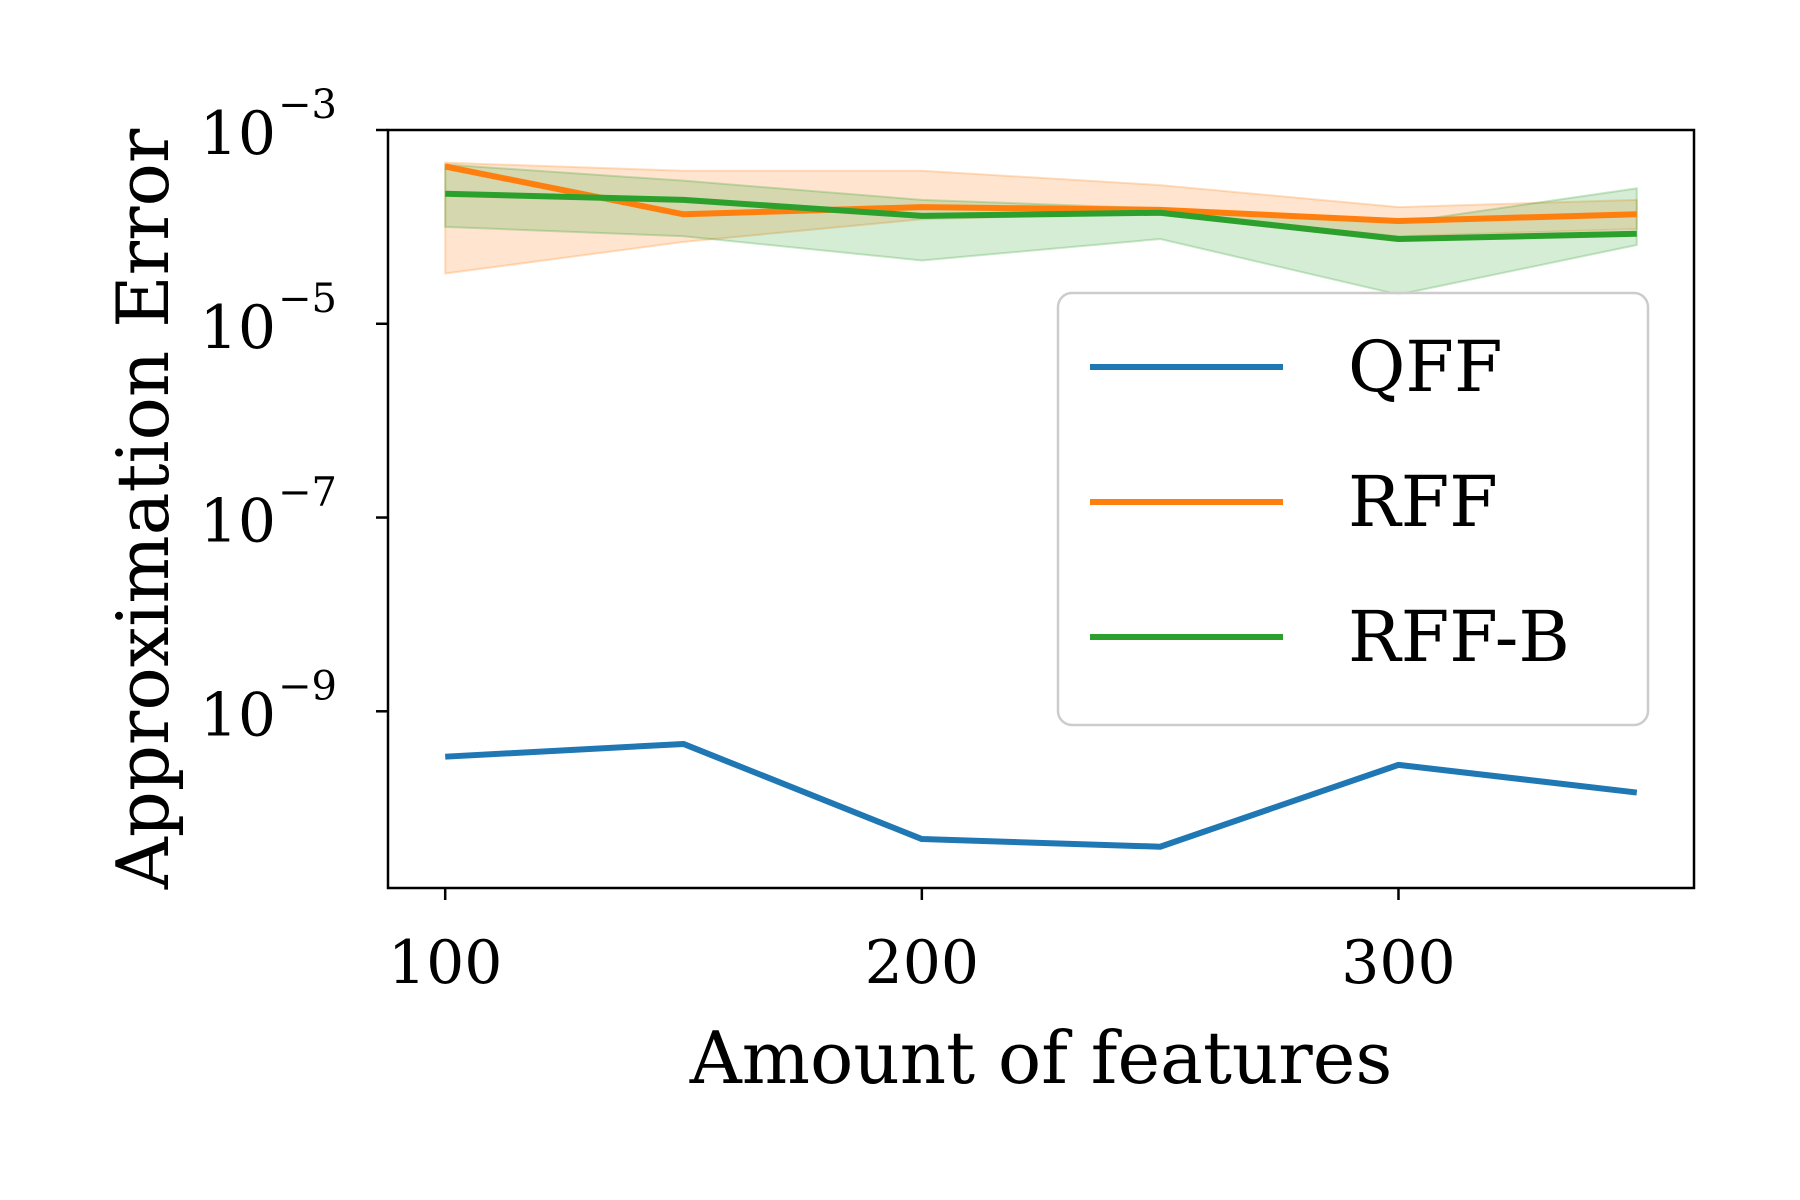  Describe the element at coordinates (1398, 963) in the screenshot. I see `x-tick-label: 300` at that location.